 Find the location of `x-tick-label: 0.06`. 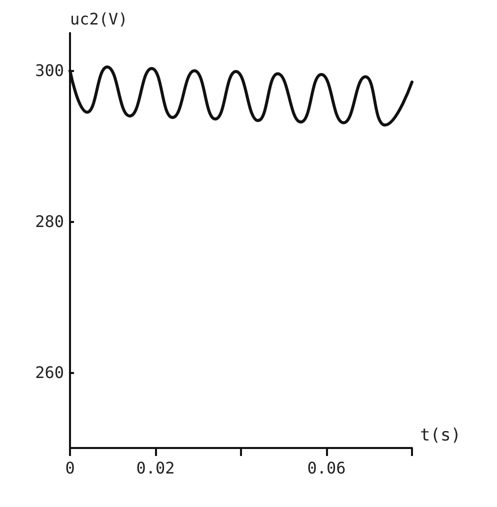

x-tick-label: 0.06 is located at coordinates (326, 468).